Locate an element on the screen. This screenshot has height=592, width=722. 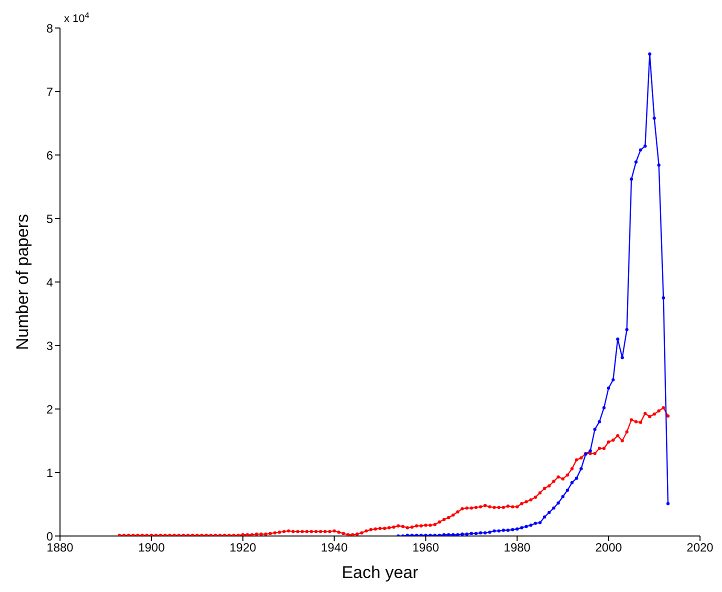
x-tick-label: 1880 is located at coordinates (60, 547).